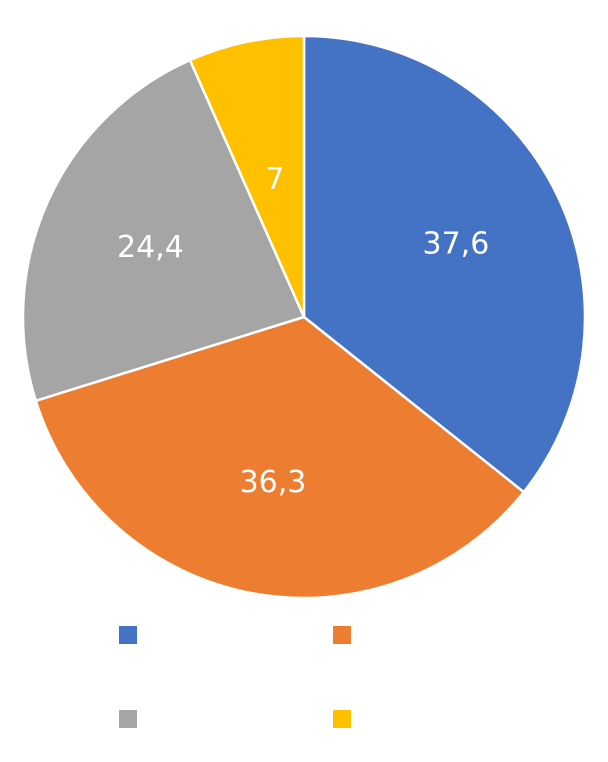  What do you see at coordinates (273, 482) in the screenshot?
I see `data-label-2: 36,3` at bounding box center [273, 482].